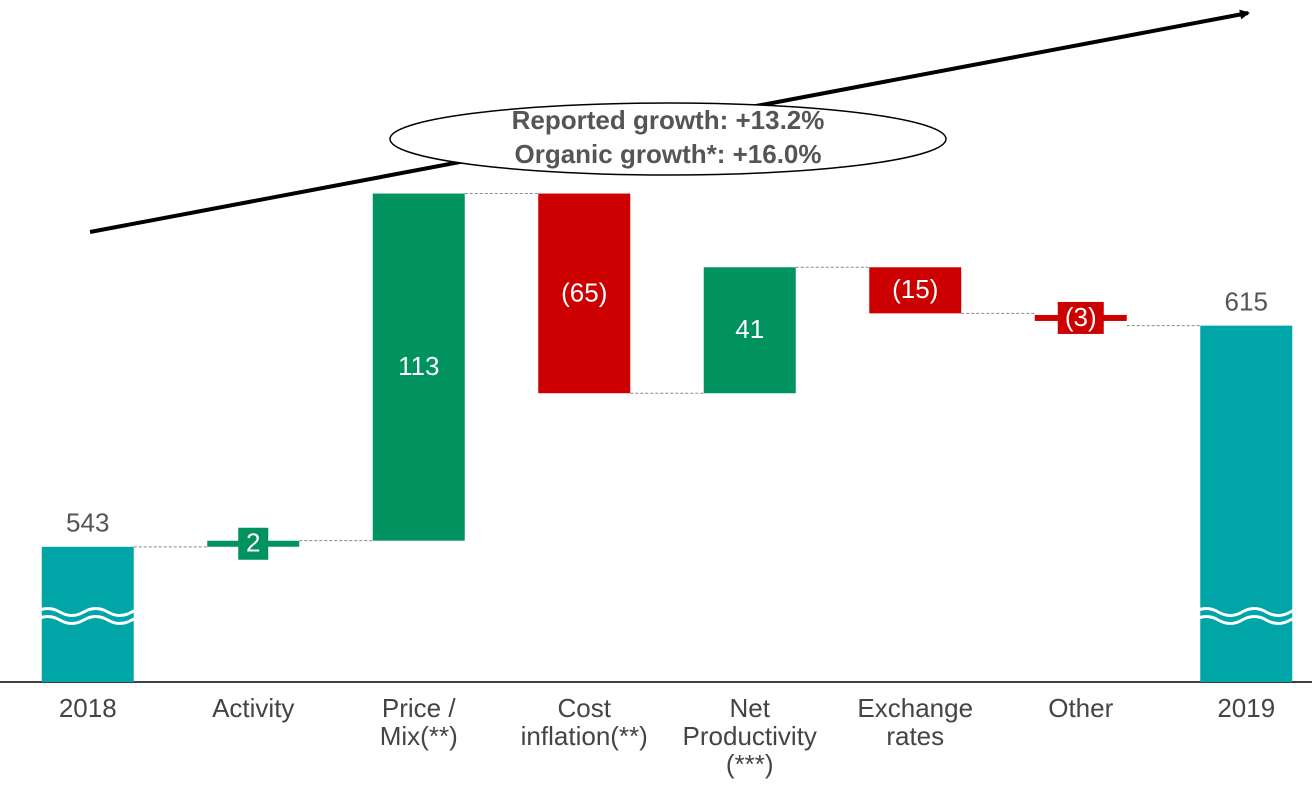 Image resolution: width=1312 pixels, height=792 pixels. I want to click on x-tick-label: 2018, so click(88, 708).